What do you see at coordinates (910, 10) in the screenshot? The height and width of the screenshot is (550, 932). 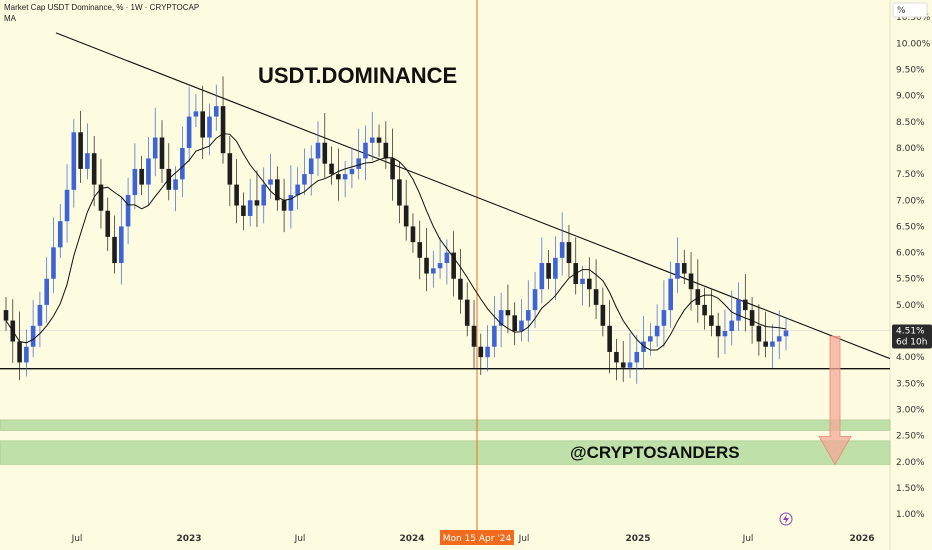 I see `percent-scale-badge` at bounding box center [910, 10].